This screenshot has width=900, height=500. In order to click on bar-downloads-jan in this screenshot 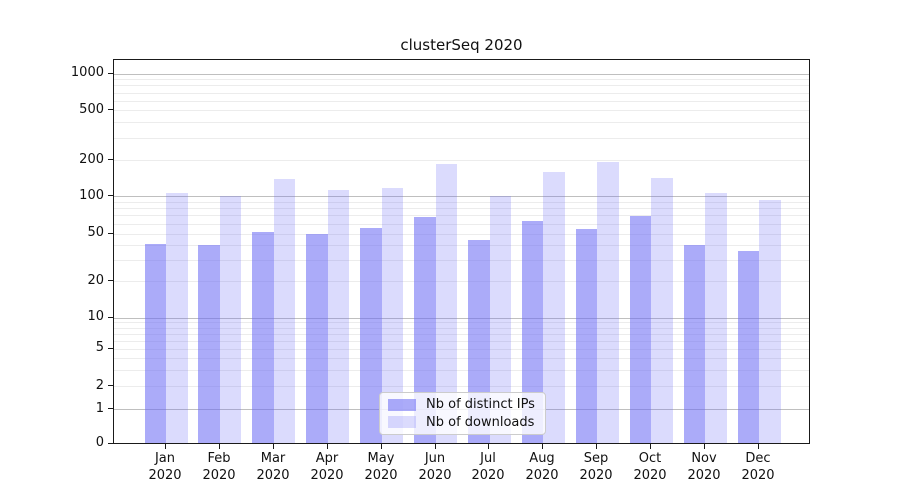, I will do `click(177, 318)`.